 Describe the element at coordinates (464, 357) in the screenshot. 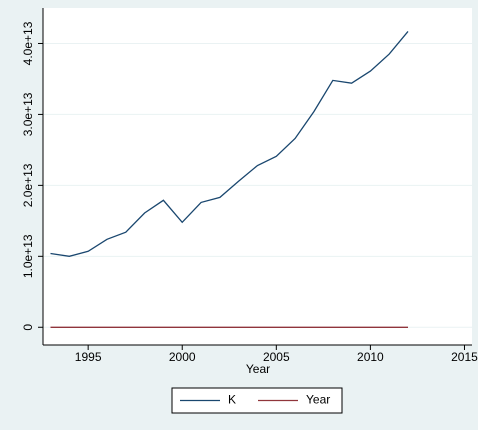

I see `x-tick-label: 2015` at that location.